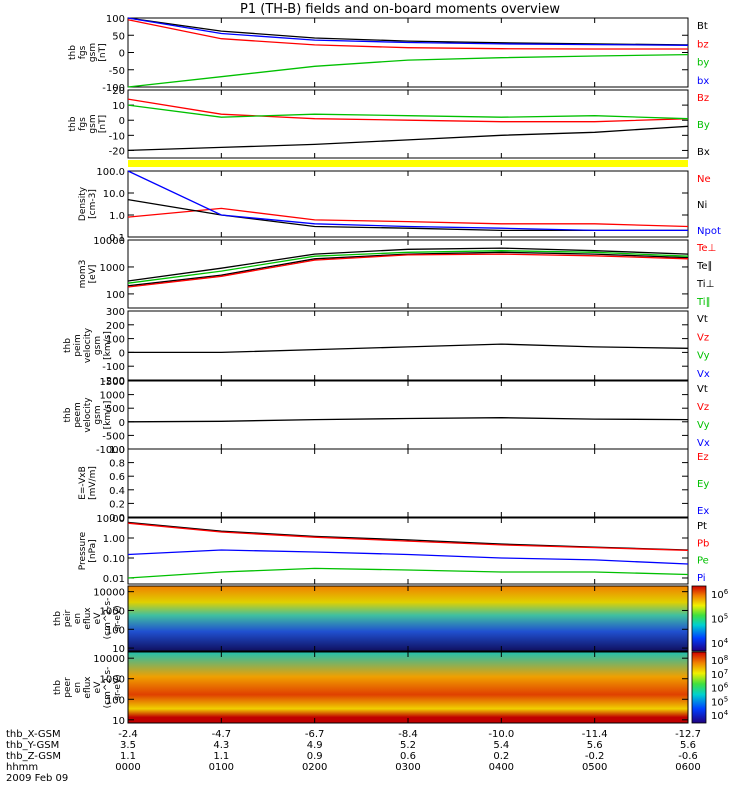  What do you see at coordinates (222, 734) in the screenshot?
I see `x-axis-value: -4.7` at bounding box center [222, 734].